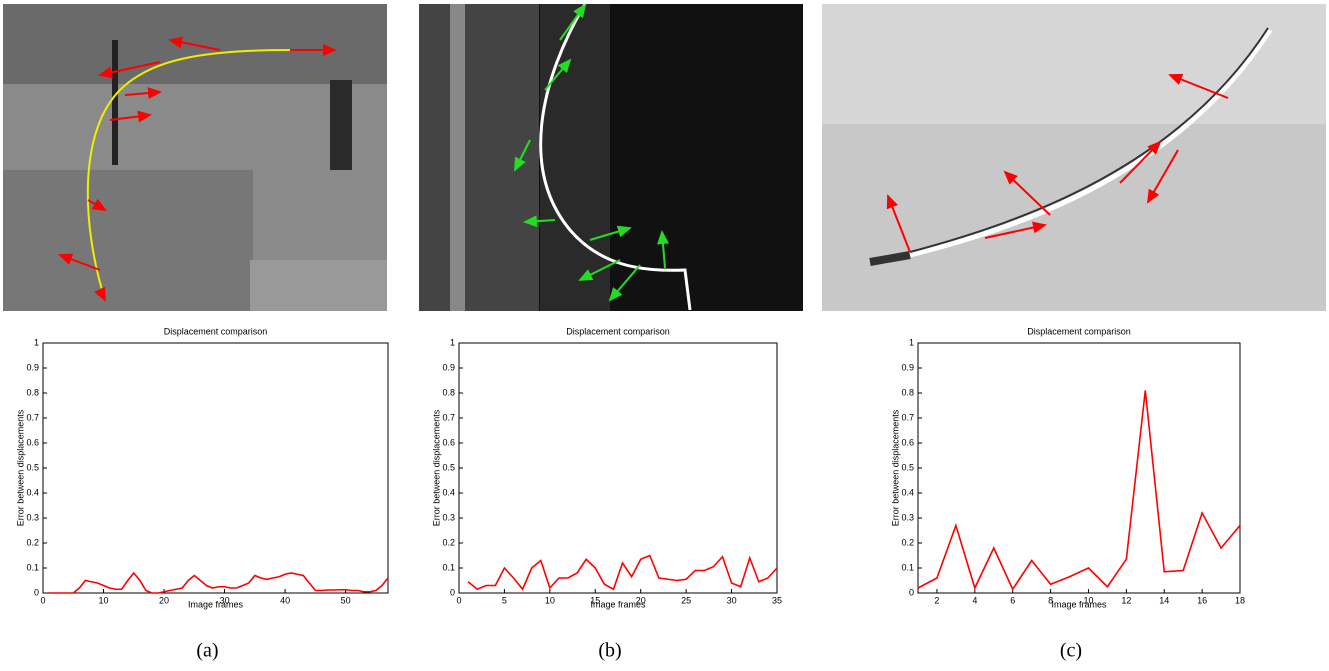 This screenshot has height=671, width=1329. What do you see at coordinates (504, 600) in the screenshot?
I see `x-tick-label: 5` at bounding box center [504, 600].